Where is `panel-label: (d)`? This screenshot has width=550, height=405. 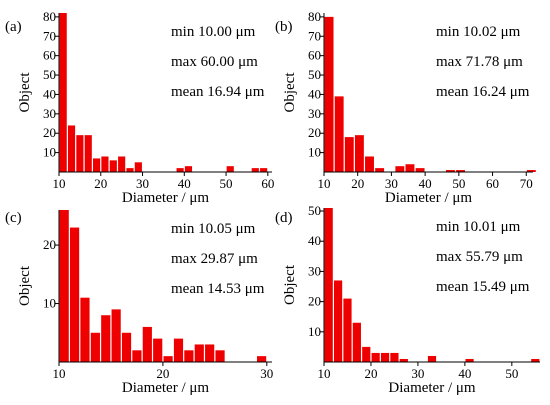 panel-label: (d) is located at coordinates (284, 218).